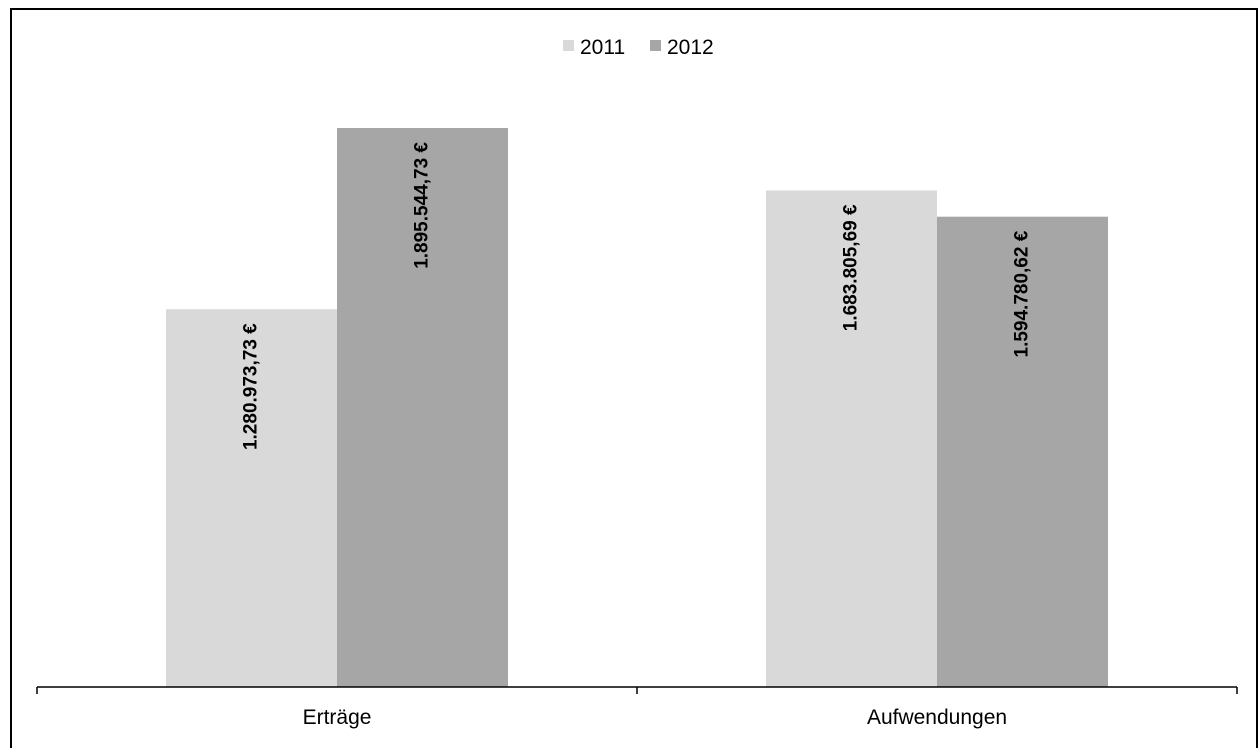 The height and width of the screenshot is (748, 1260). What do you see at coordinates (602, 47) in the screenshot?
I see `legend-label: 2011` at bounding box center [602, 47].